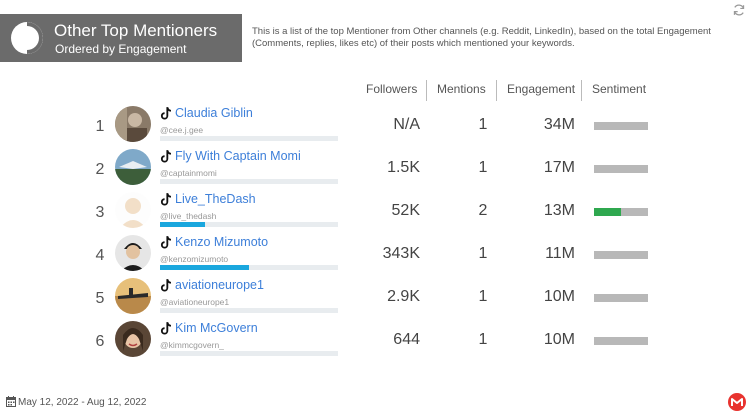  What do you see at coordinates (559, 210) in the screenshot?
I see `engagement-value: 13M` at bounding box center [559, 210].